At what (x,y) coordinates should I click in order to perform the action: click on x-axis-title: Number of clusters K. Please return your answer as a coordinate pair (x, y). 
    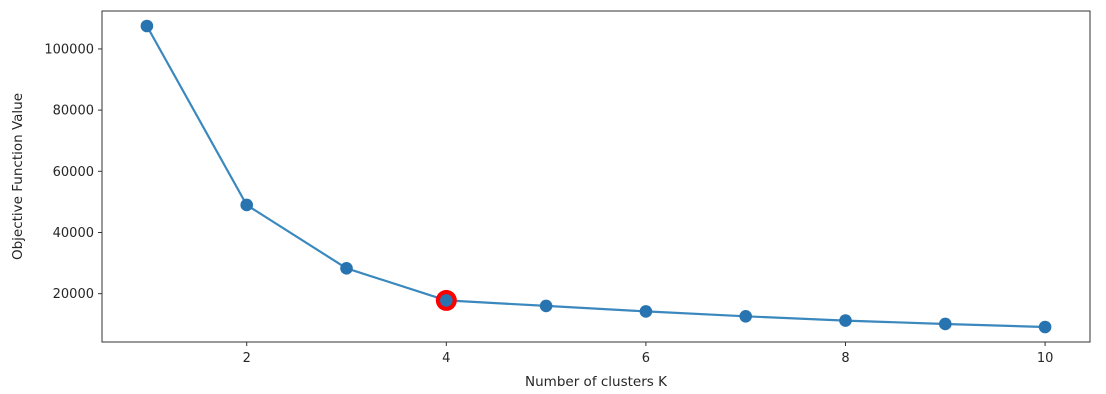
    Looking at the image, I should click on (596, 381).